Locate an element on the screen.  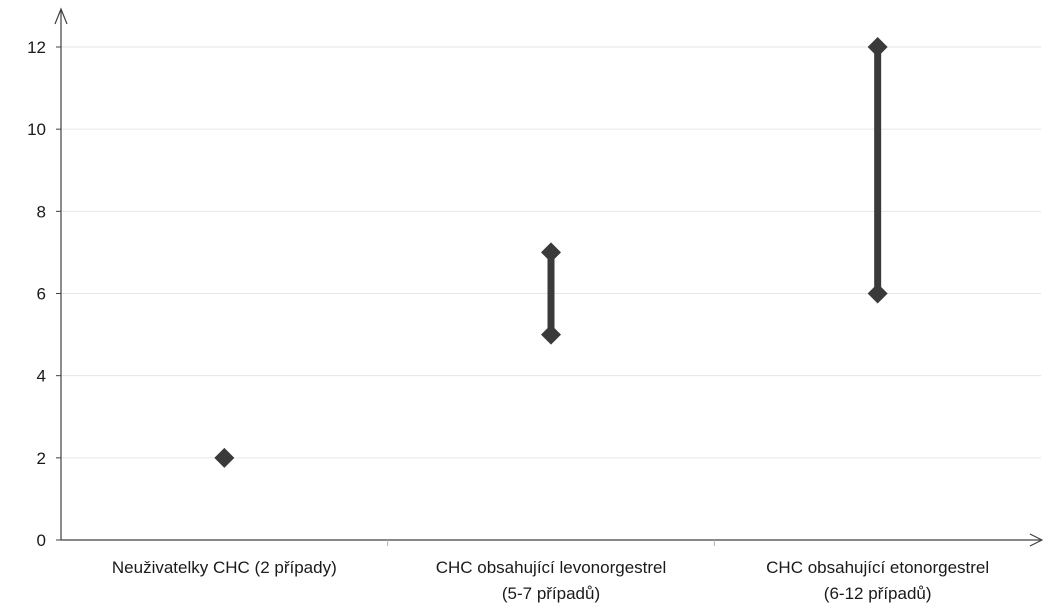
x-category-label: (6-12 případů) is located at coordinates (878, 593).